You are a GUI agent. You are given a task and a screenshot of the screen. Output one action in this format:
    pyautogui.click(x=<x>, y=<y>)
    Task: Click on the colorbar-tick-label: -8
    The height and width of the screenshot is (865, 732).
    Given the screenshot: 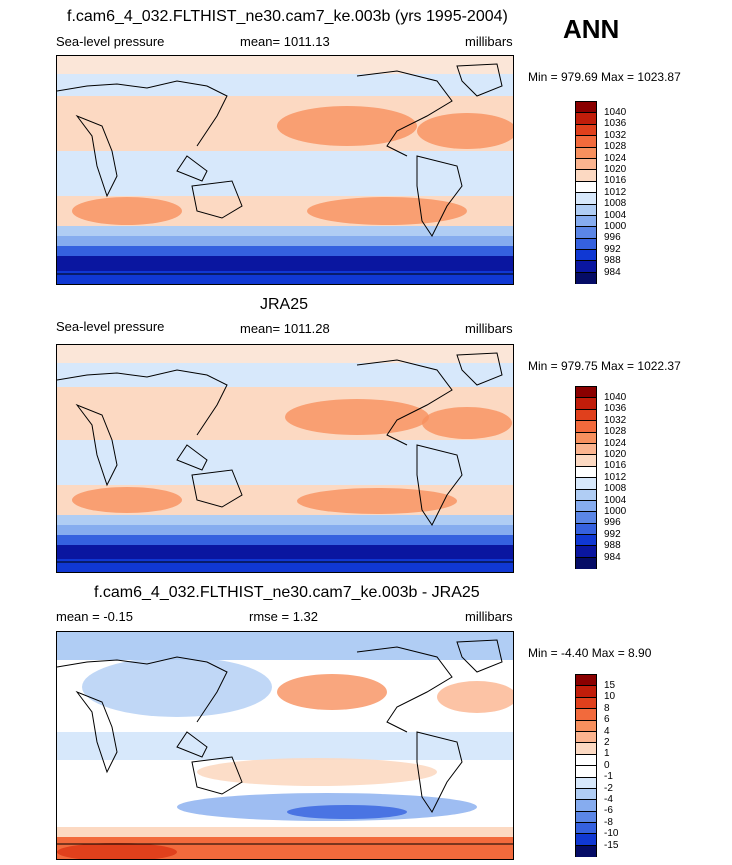 What is the action you would take?
    pyautogui.click(x=608, y=822)
    